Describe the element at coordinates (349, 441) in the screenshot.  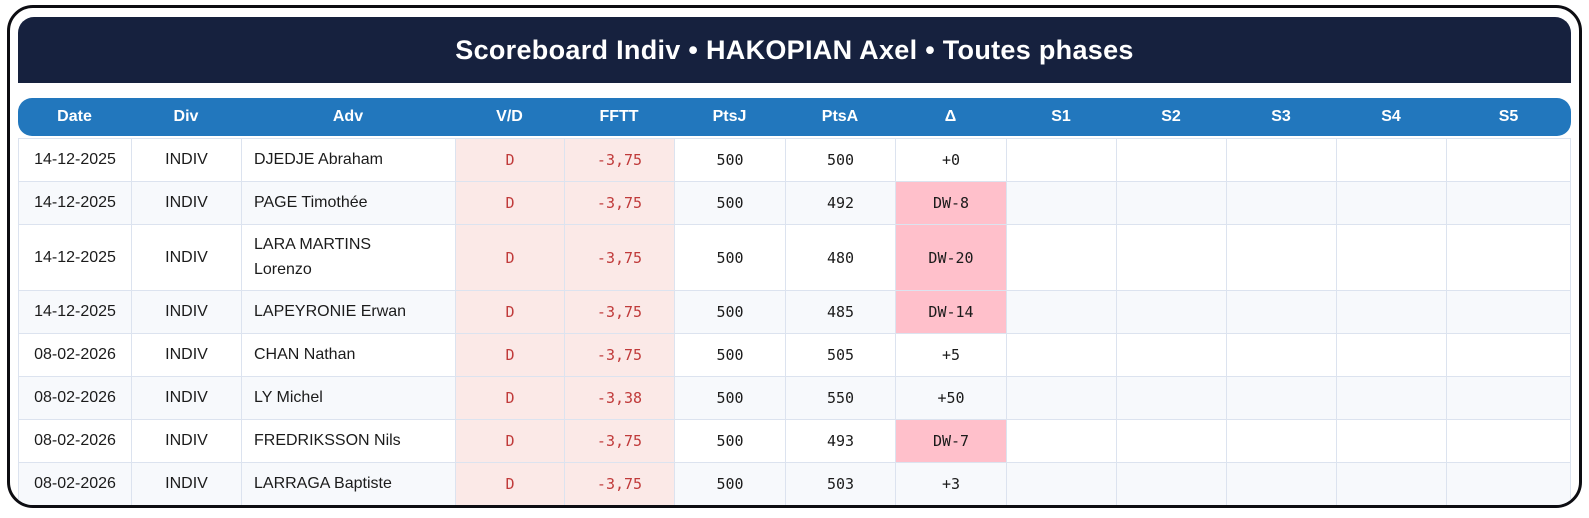
I see `cell-adv: FREDRIKSSON Nils` at that location.